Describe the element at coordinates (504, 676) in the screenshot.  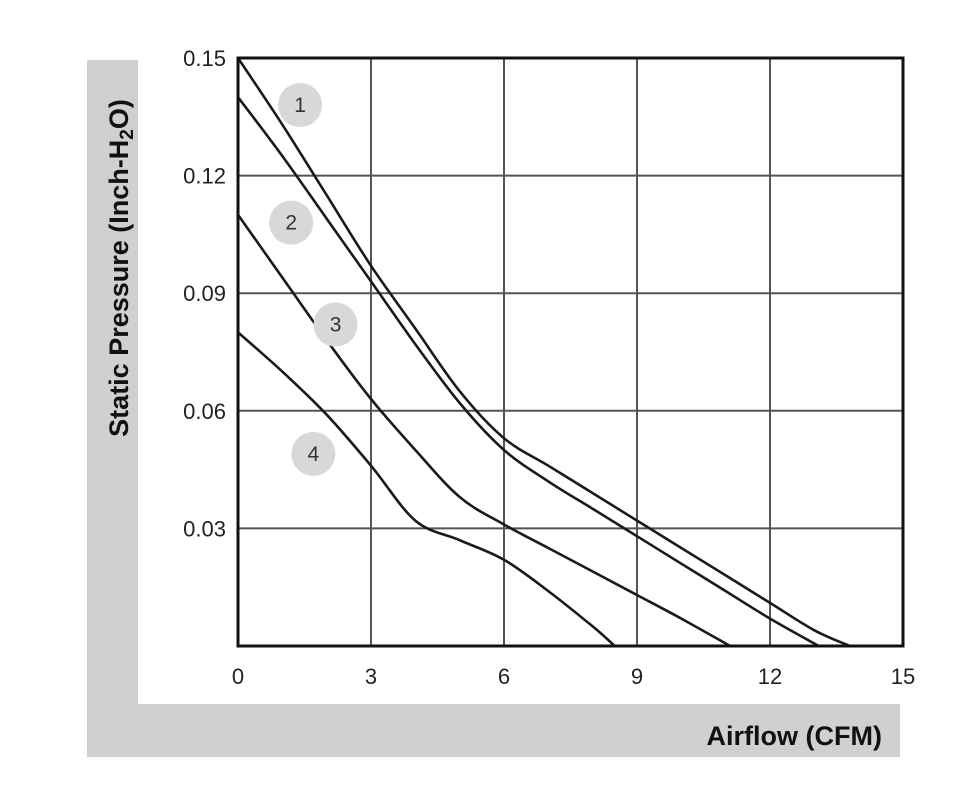
I see `x-tick-label: 6` at that location.